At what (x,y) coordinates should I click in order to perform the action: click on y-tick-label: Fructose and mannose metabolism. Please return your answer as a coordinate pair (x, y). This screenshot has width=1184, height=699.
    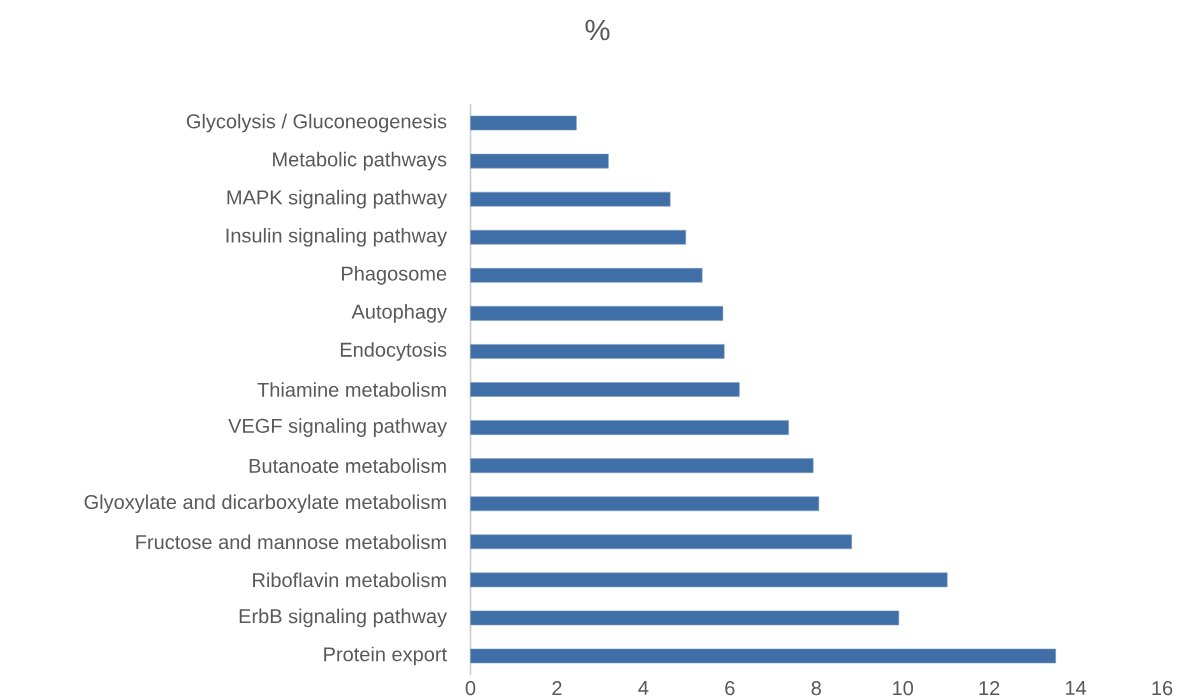
    Looking at the image, I should click on (291, 542).